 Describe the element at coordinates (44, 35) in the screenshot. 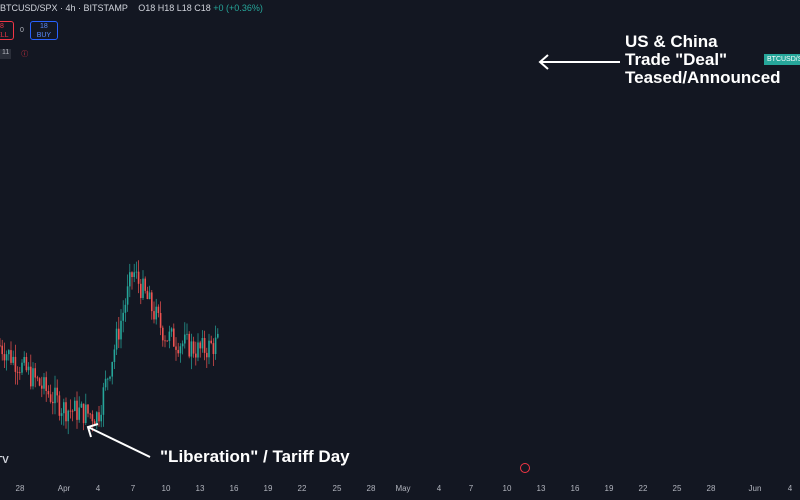

I see `buy-label: BUY` at that location.